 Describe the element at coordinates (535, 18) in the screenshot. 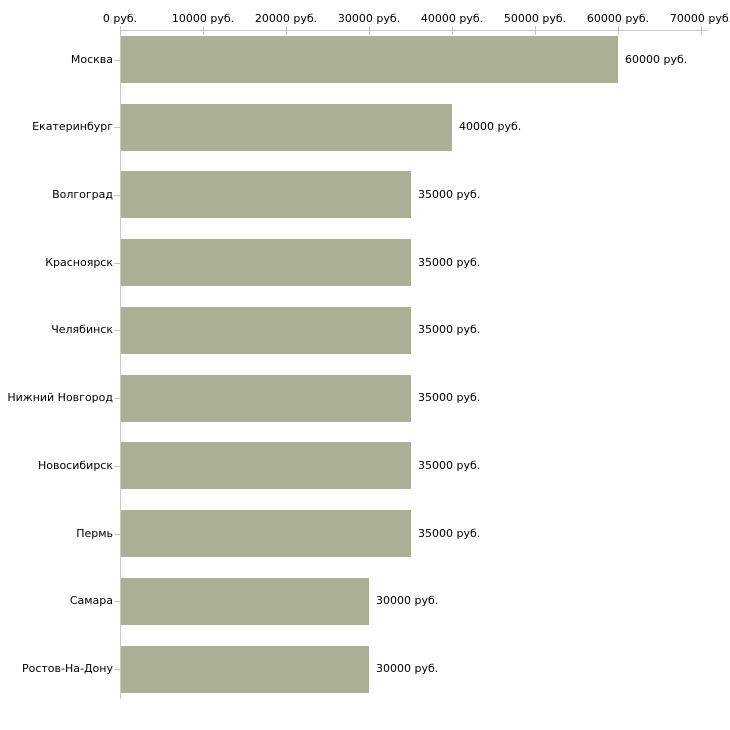

I see `x-axis-tick-label: 50000 руб.` at that location.